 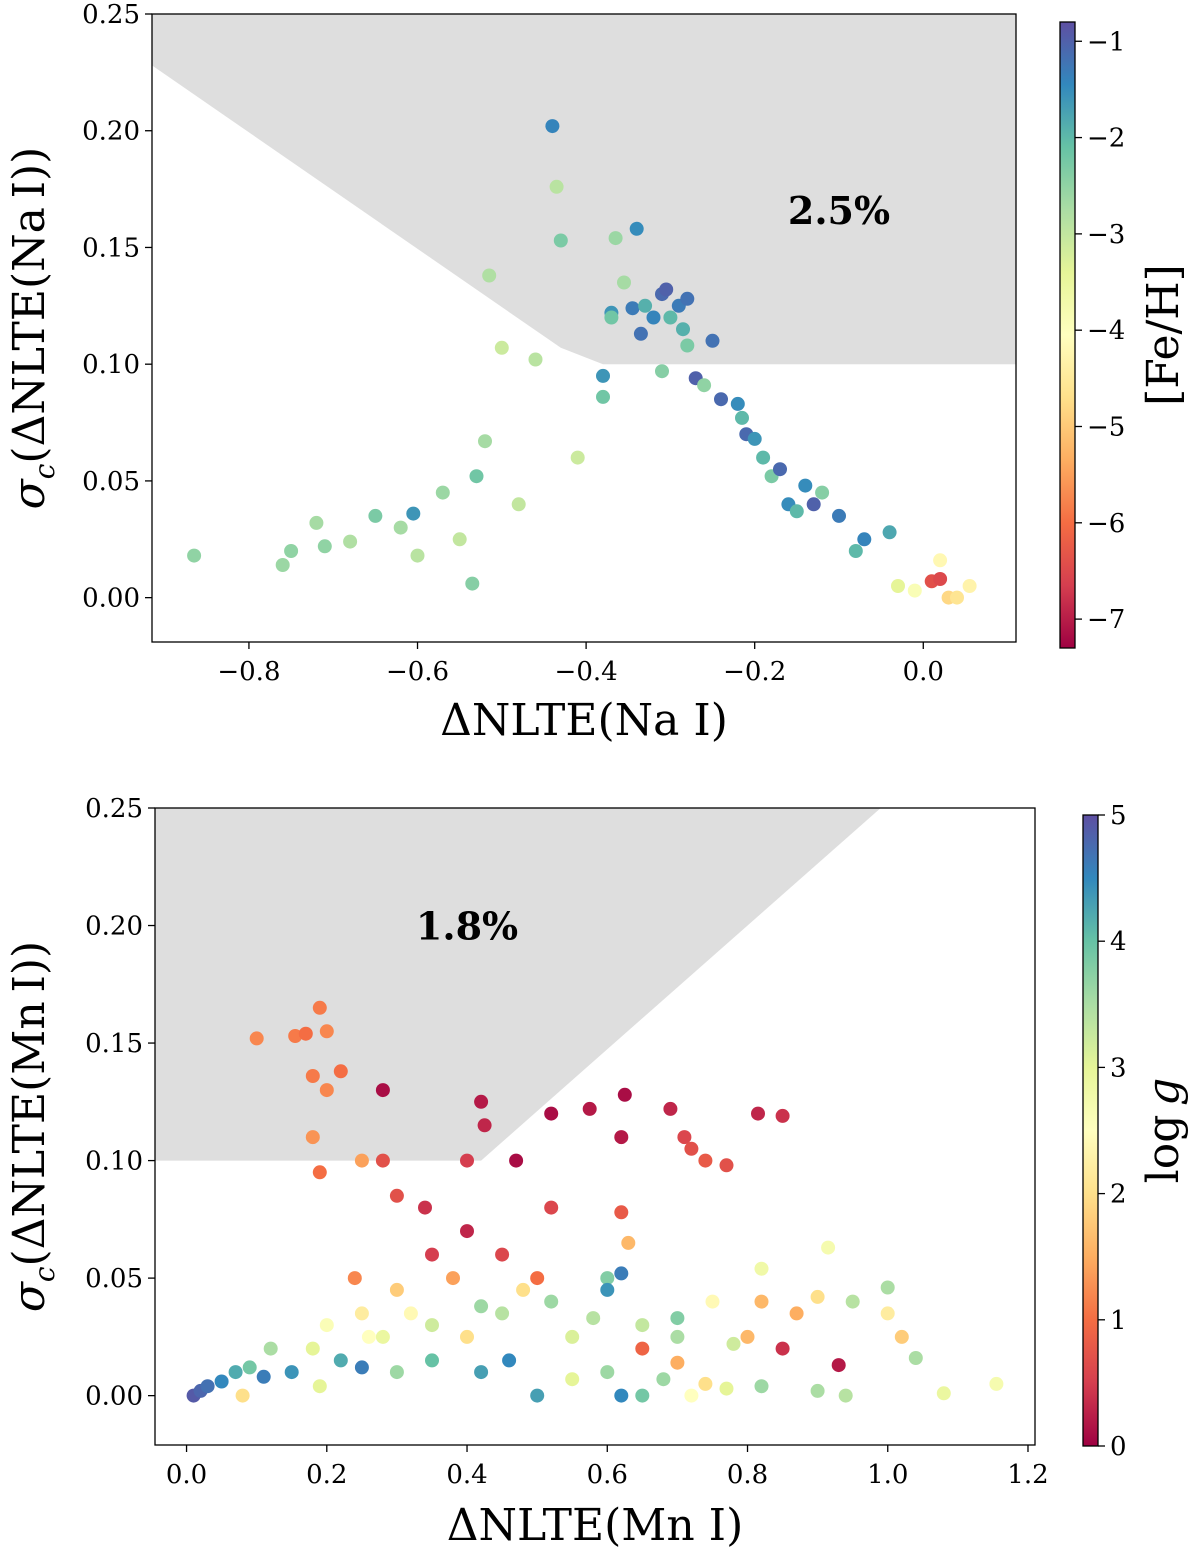 What do you see at coordinates (1106, 42) in the screenshot?
I see `colorbar-tick-label: −1` at bounding box center [1106, 42].